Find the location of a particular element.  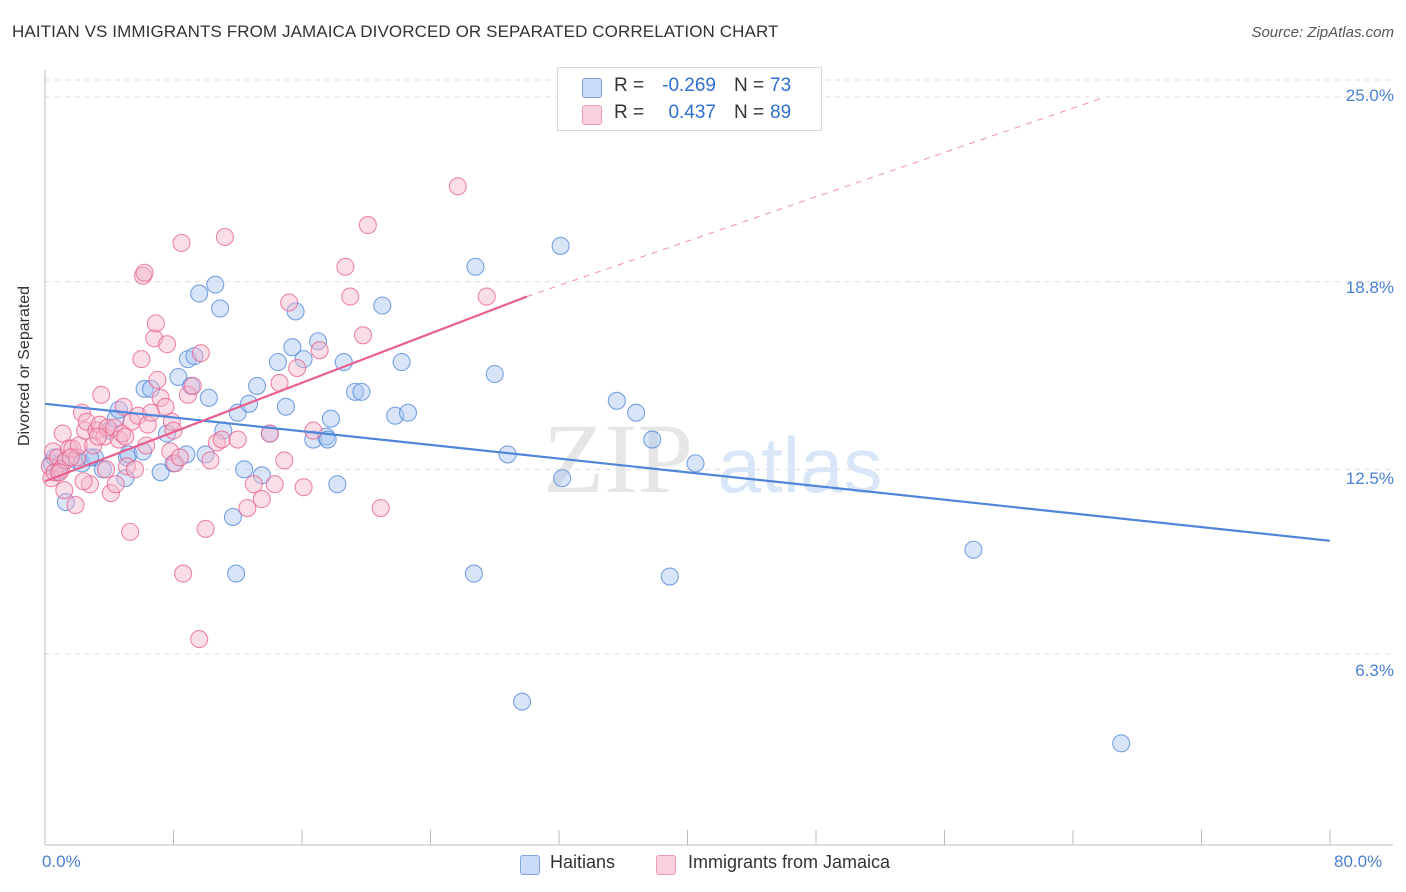

legend-r-label: R = is located at coordinates (629, 85).